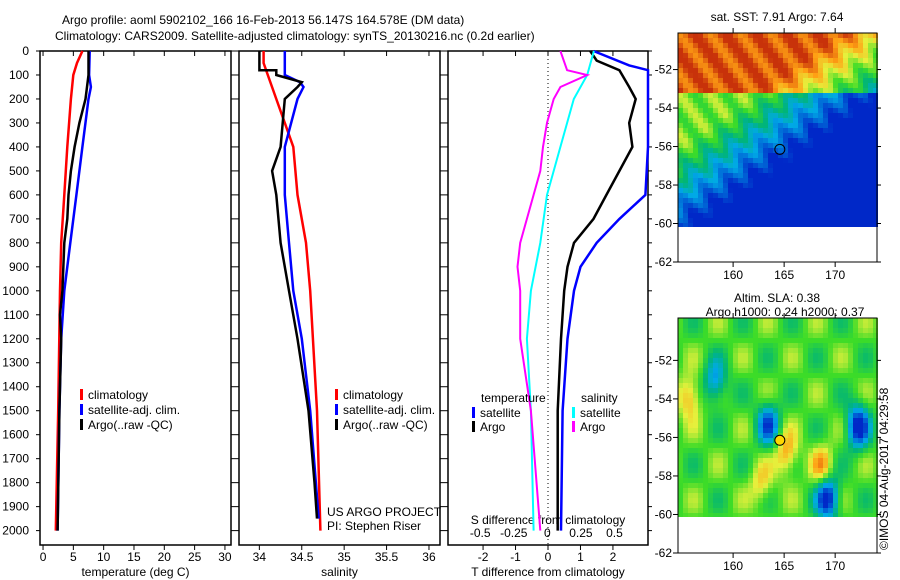 The image size is (900, 580). What do you see at coordinates (19, 243) in the screenshot?
I see `y-tick-label: 800` at bounding box center [19, 243].